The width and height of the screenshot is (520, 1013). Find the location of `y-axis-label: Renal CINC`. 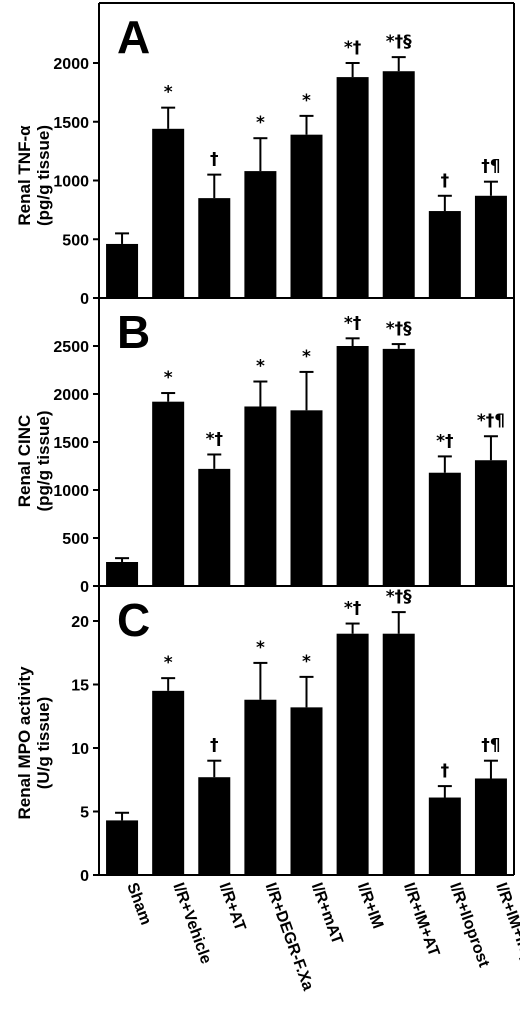

y-axis-label: Renal CINC is located at coordinates (24, 461).